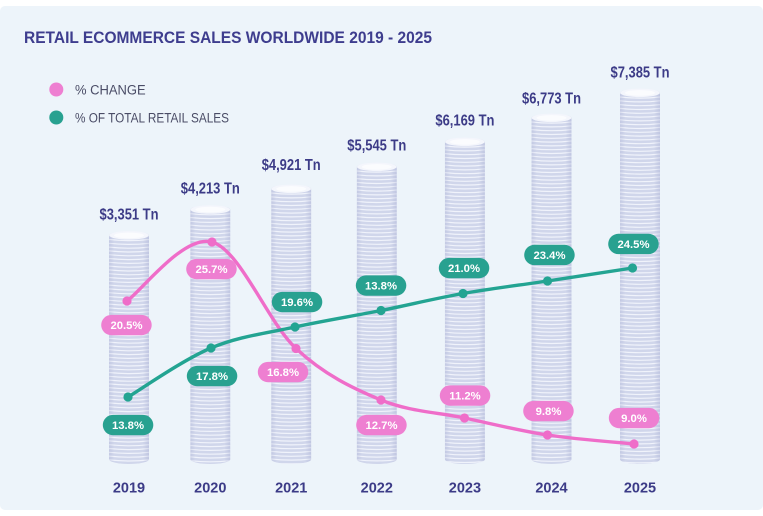 This screenshot has height=516, width=763. I want to click on svg-text: 17.8%, so click(212, 377).